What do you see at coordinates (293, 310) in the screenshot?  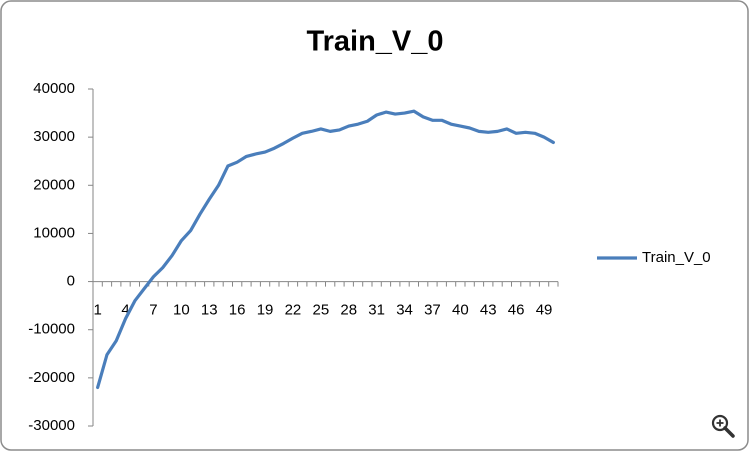 I see `x-tick-label: 22` at bounding box center [293, 310].